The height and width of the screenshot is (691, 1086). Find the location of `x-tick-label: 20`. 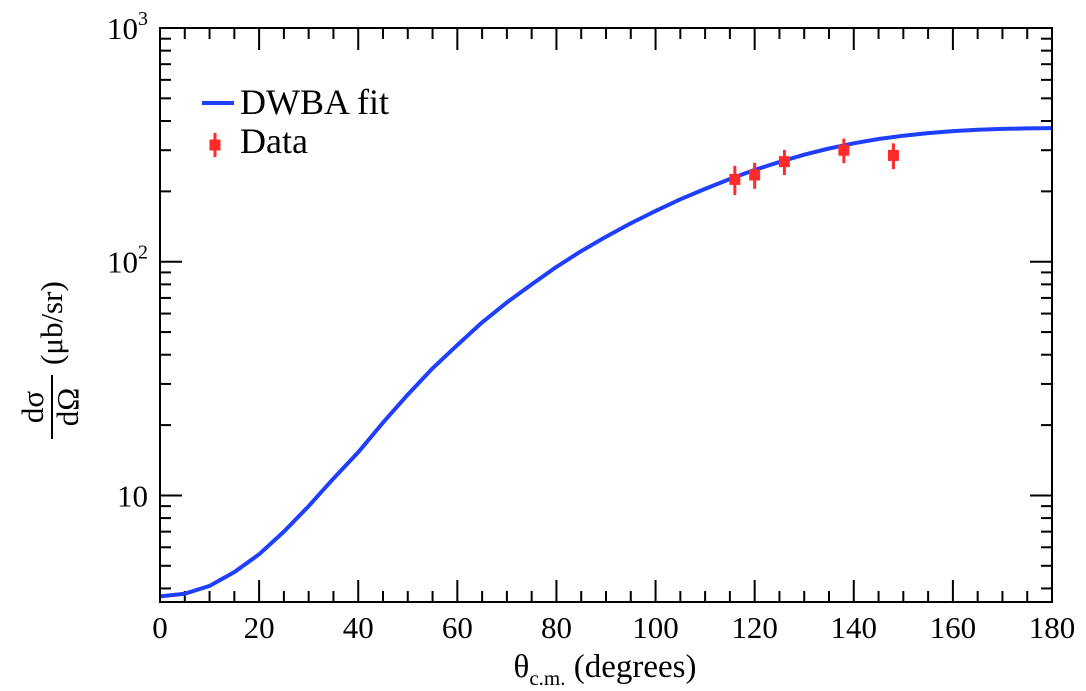

x-tick-label: 20 is located at coordinates (259, 627).